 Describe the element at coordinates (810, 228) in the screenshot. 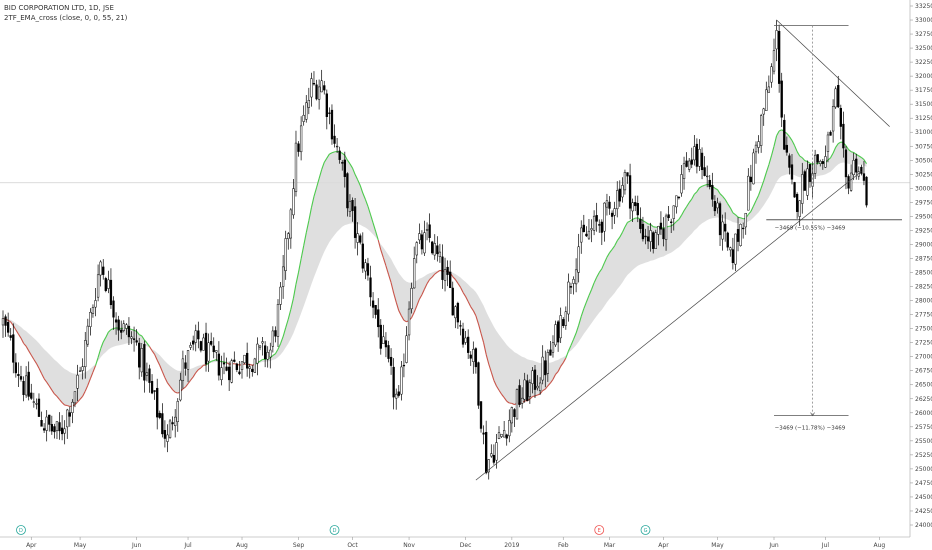

I see `measure-label: −3469 (−10.55%) −3469` at that location.